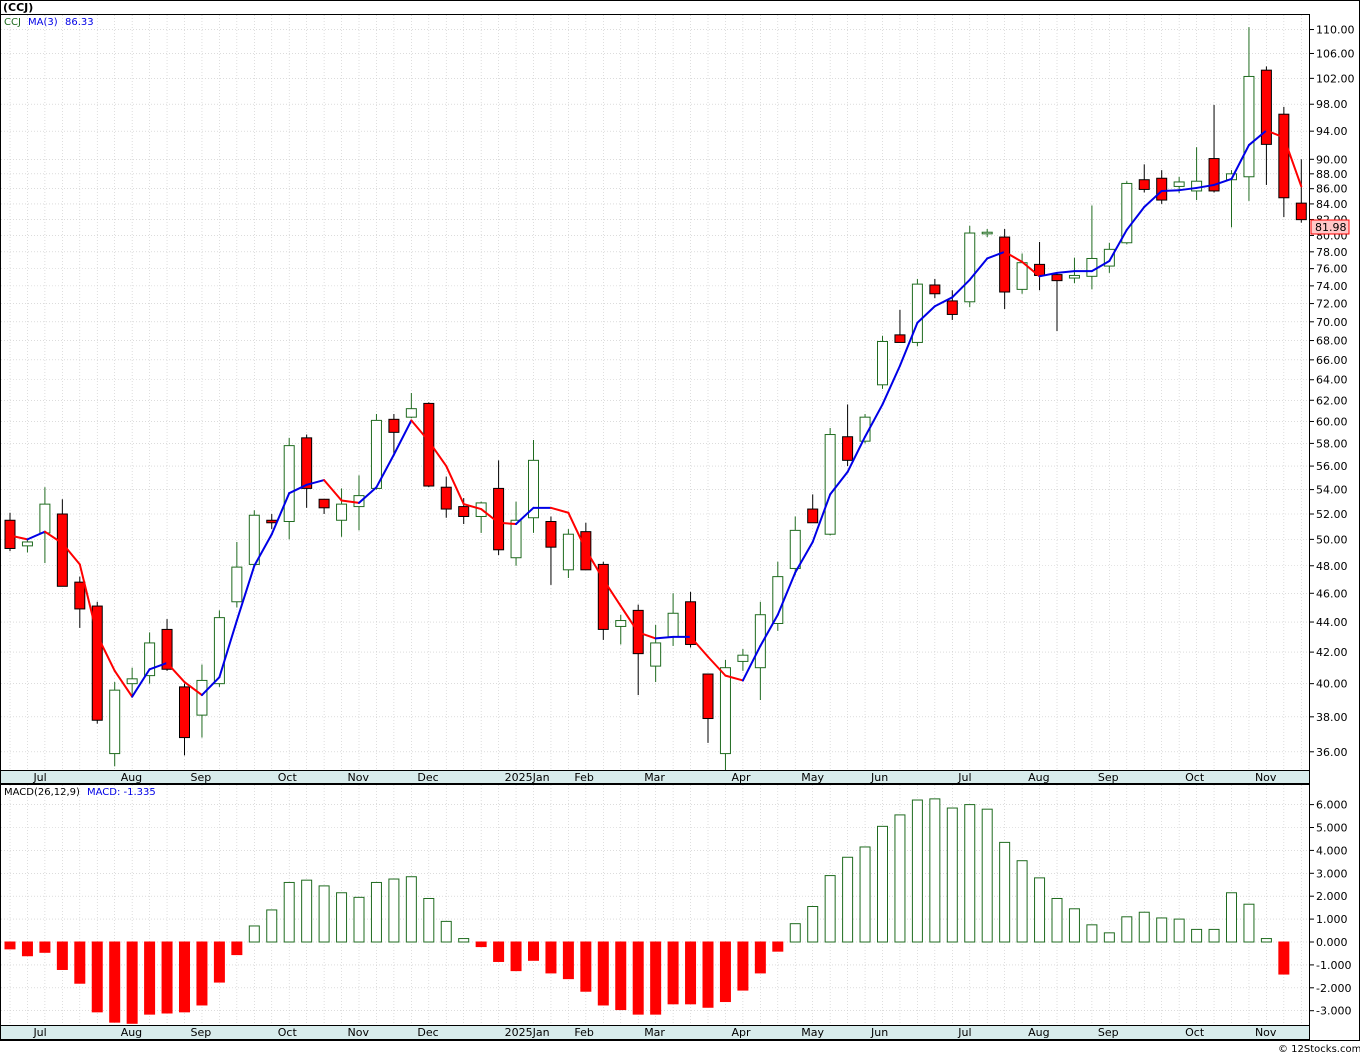  Describe the element at coordinates (1332, 189) in the screenshot. I see `price-y-tick-label: 86.00` at that location.